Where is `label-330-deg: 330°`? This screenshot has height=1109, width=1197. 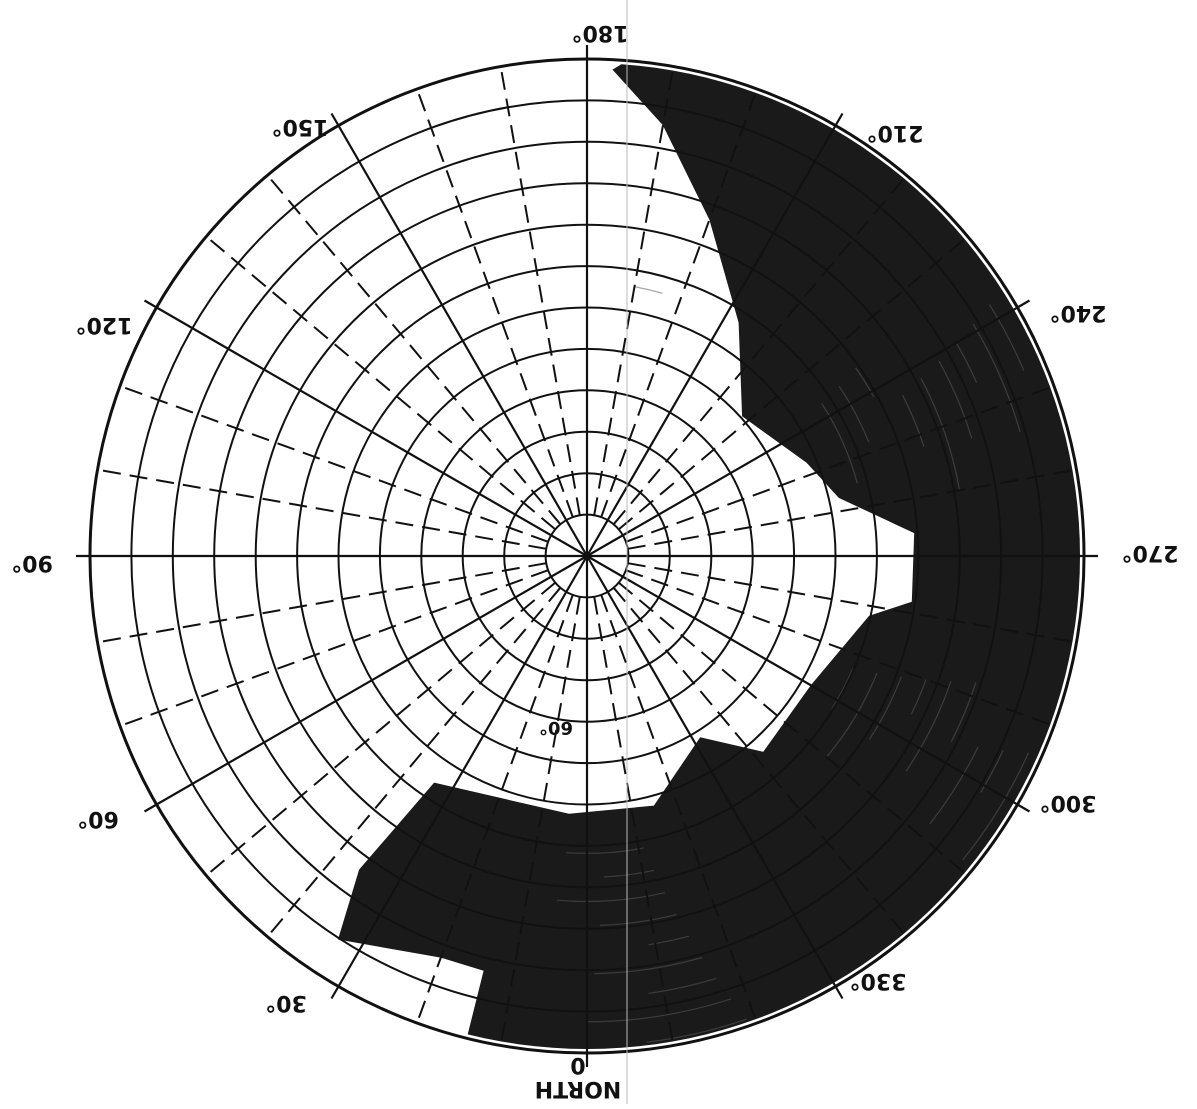 label-330-deg: 330° is located at coordinates (878, 980).